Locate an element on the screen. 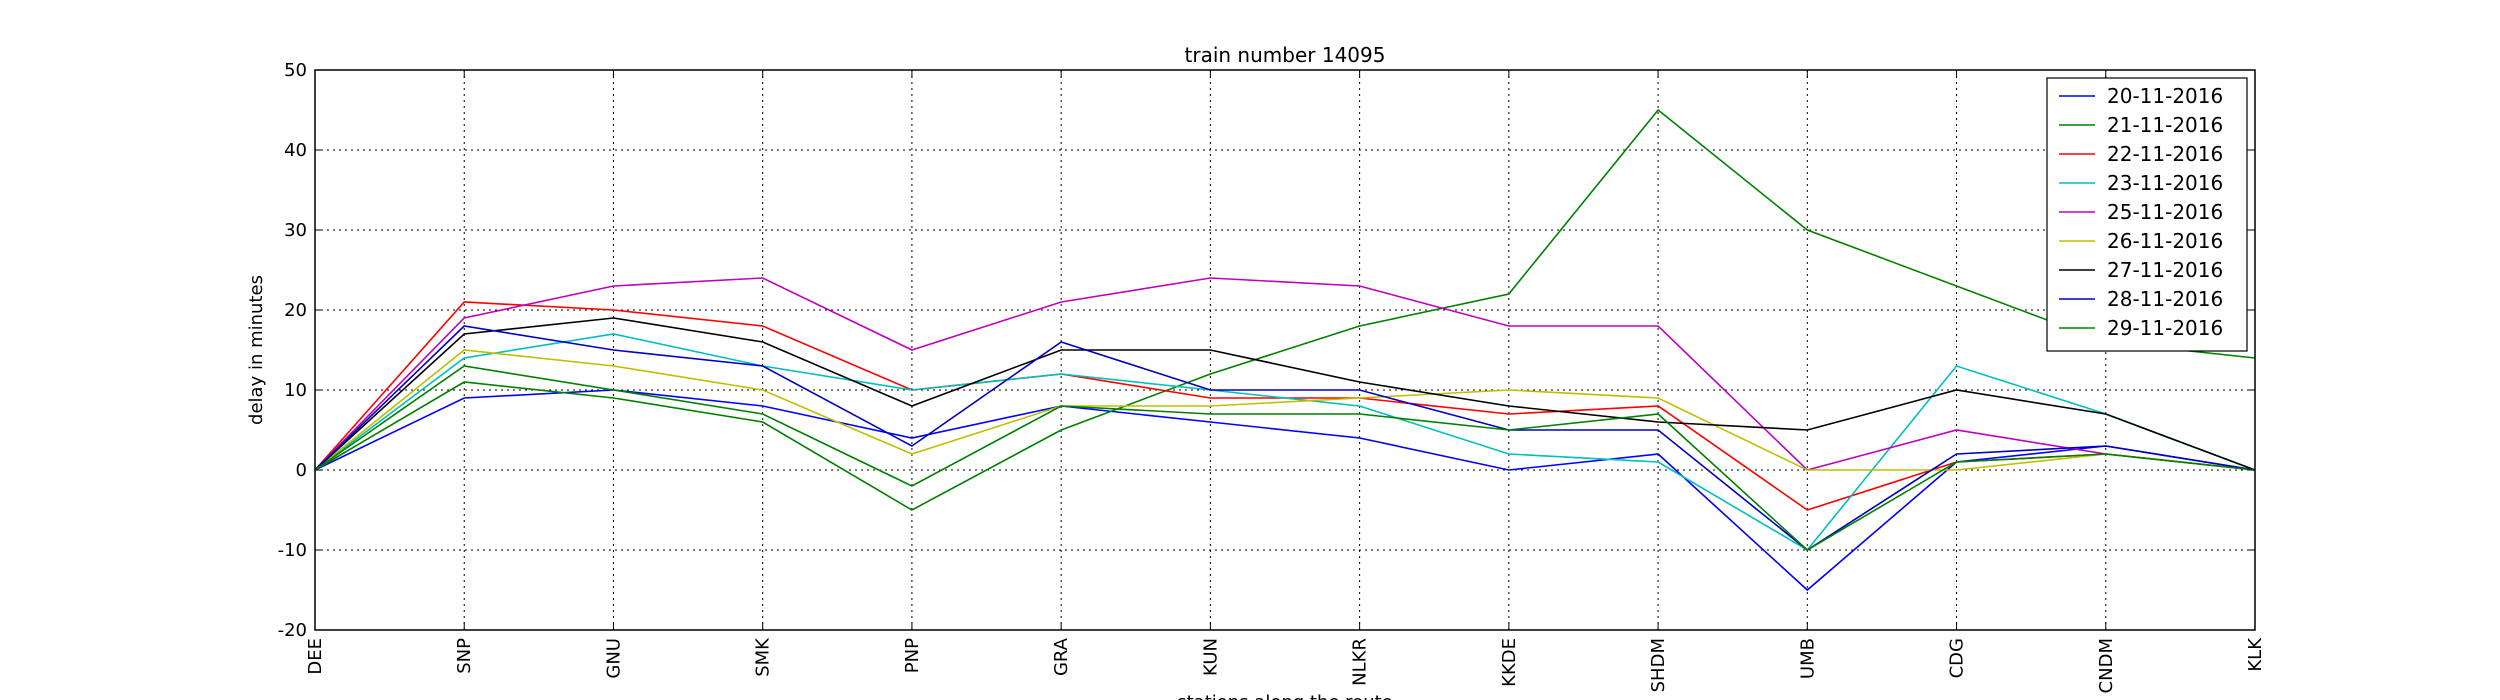 The width and height of the screenshot is (2500, 700). y-tick-label: 20 is located at coordinates (295, 310).